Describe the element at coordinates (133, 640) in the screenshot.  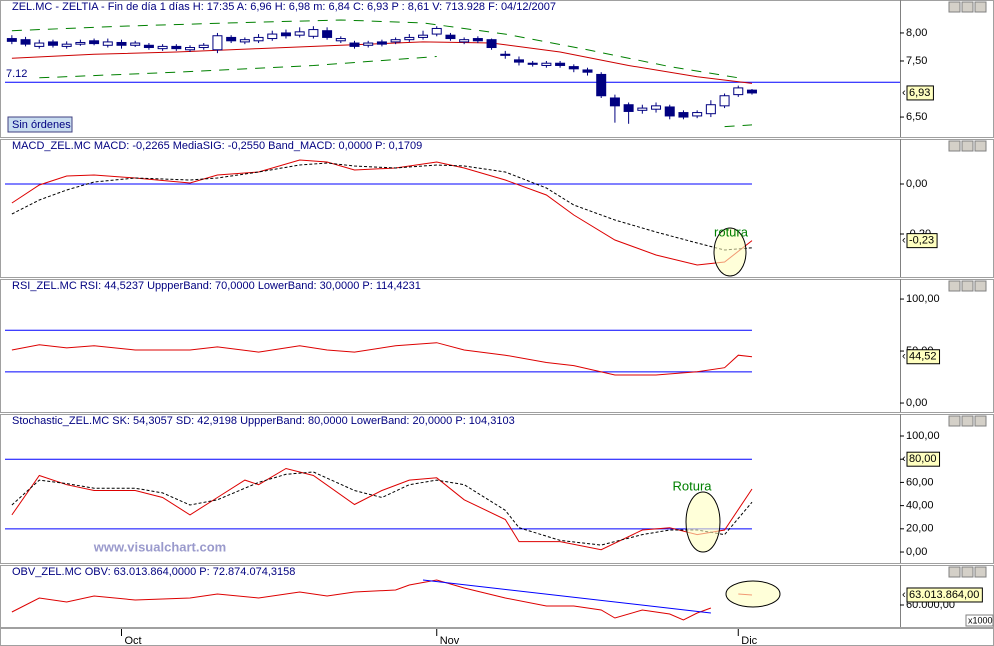
I see `x-tick-label: Oct` at that location.